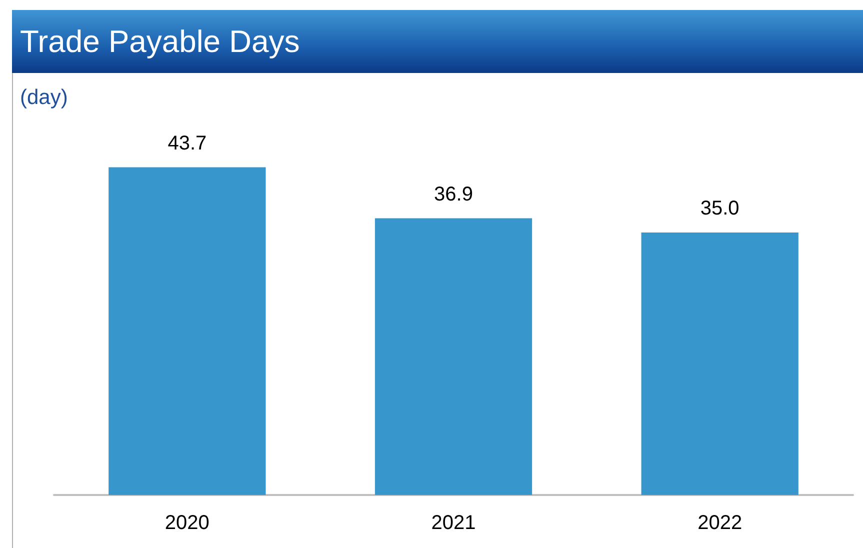 This screenshot has height=548, width=863. I want to click on y-axis-title: (day), so click(44, 98).